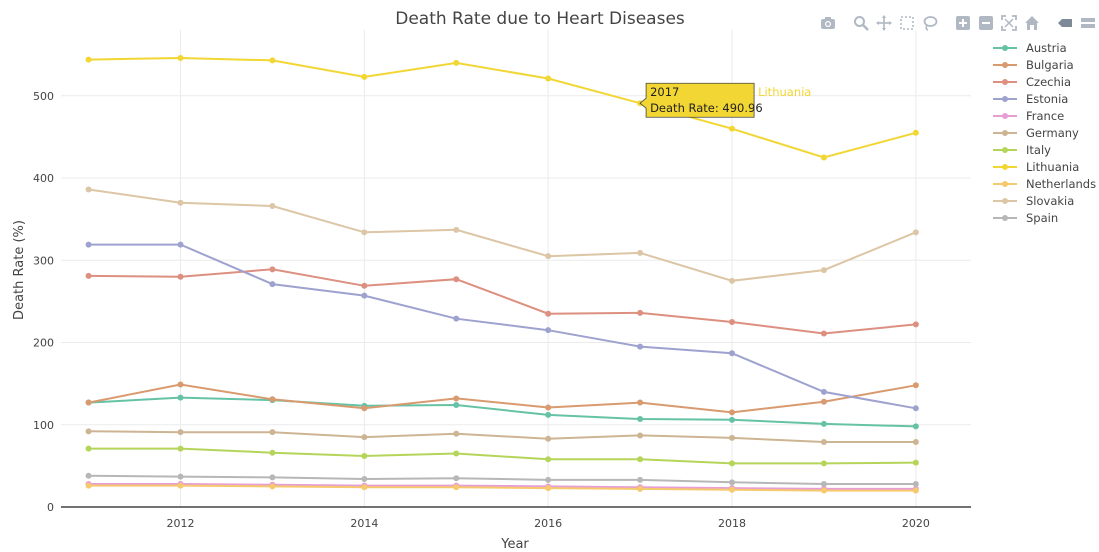 The width and height of the screenshot is (1099, 552). What do you see at coordinates (1044, 184) in the screenshot?
I see `legend-item-netherlands: Netherlands` at bounding box center [1044, 184].